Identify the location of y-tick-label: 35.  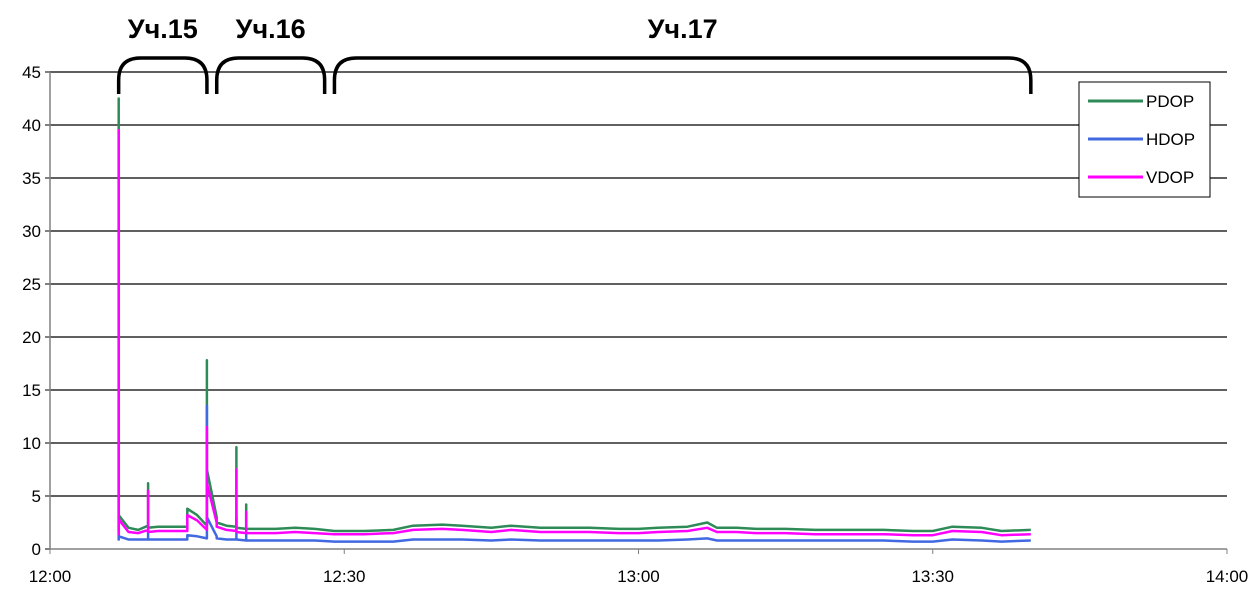
(31, 178).